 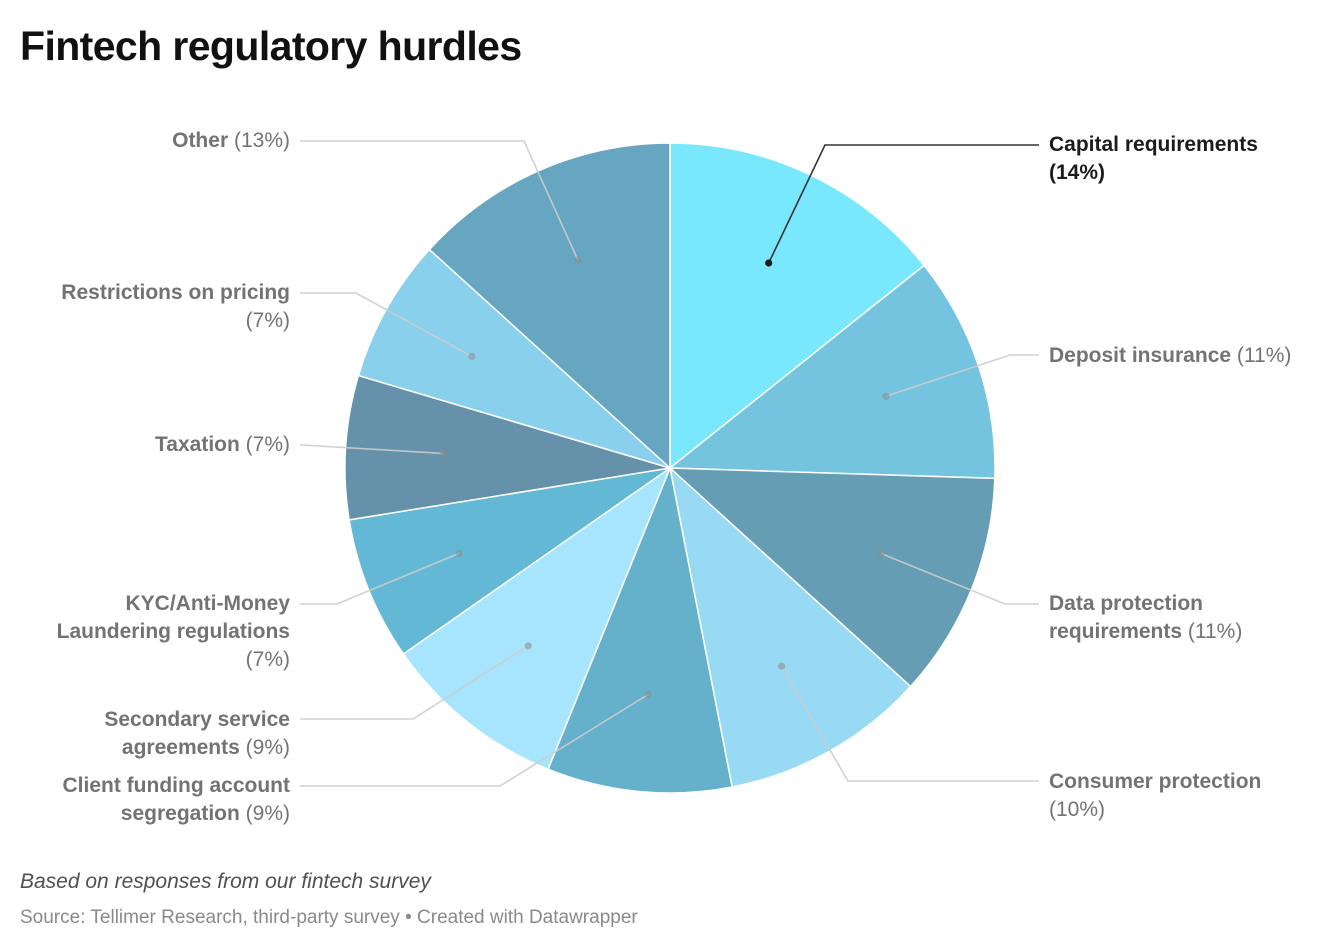 I want to click on slice-label: Client funding account segregation (9%), so click(x=145, y=800).